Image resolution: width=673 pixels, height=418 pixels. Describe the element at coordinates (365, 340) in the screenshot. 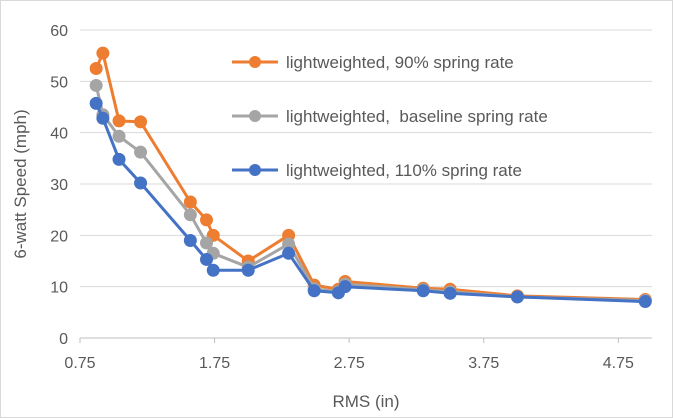

I see `axes` at that location.